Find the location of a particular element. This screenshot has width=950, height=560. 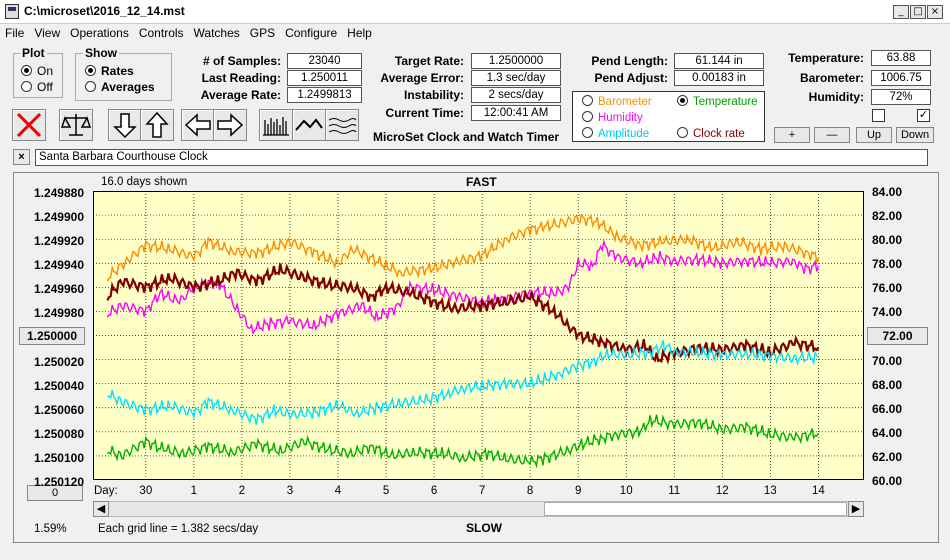

day-tick: 13 is located at coordinates (770, 491).